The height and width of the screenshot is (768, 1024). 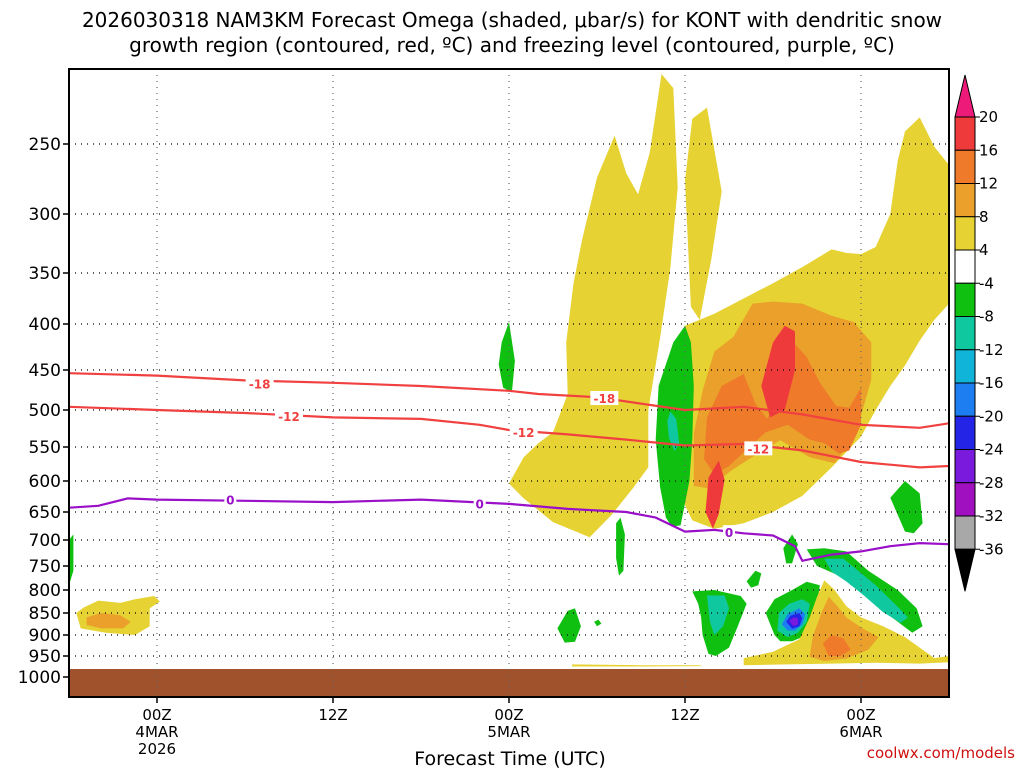 I want to click on colorbar-label-4: 4, so click(x=984, y=250).